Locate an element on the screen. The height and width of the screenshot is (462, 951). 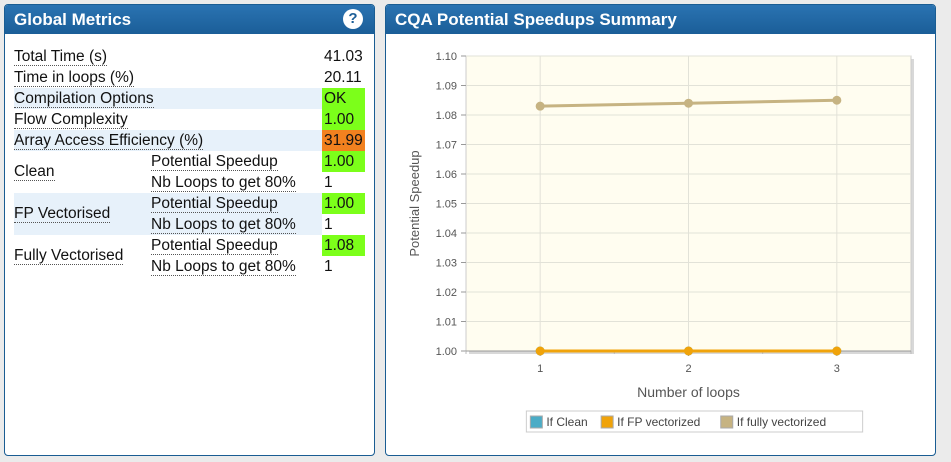
group-clean-speedup-row: Clean Potential Speedup 1.00 is located at coordinates (189, 166).